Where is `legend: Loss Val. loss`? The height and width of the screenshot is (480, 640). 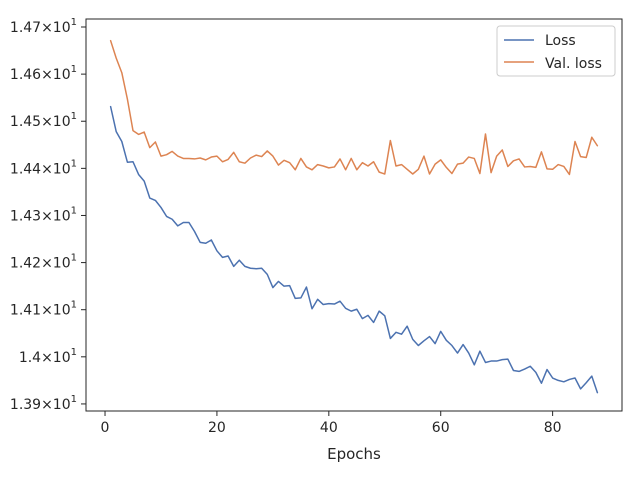
legend: Loss Val. loss is located at coordinates (556, 51).